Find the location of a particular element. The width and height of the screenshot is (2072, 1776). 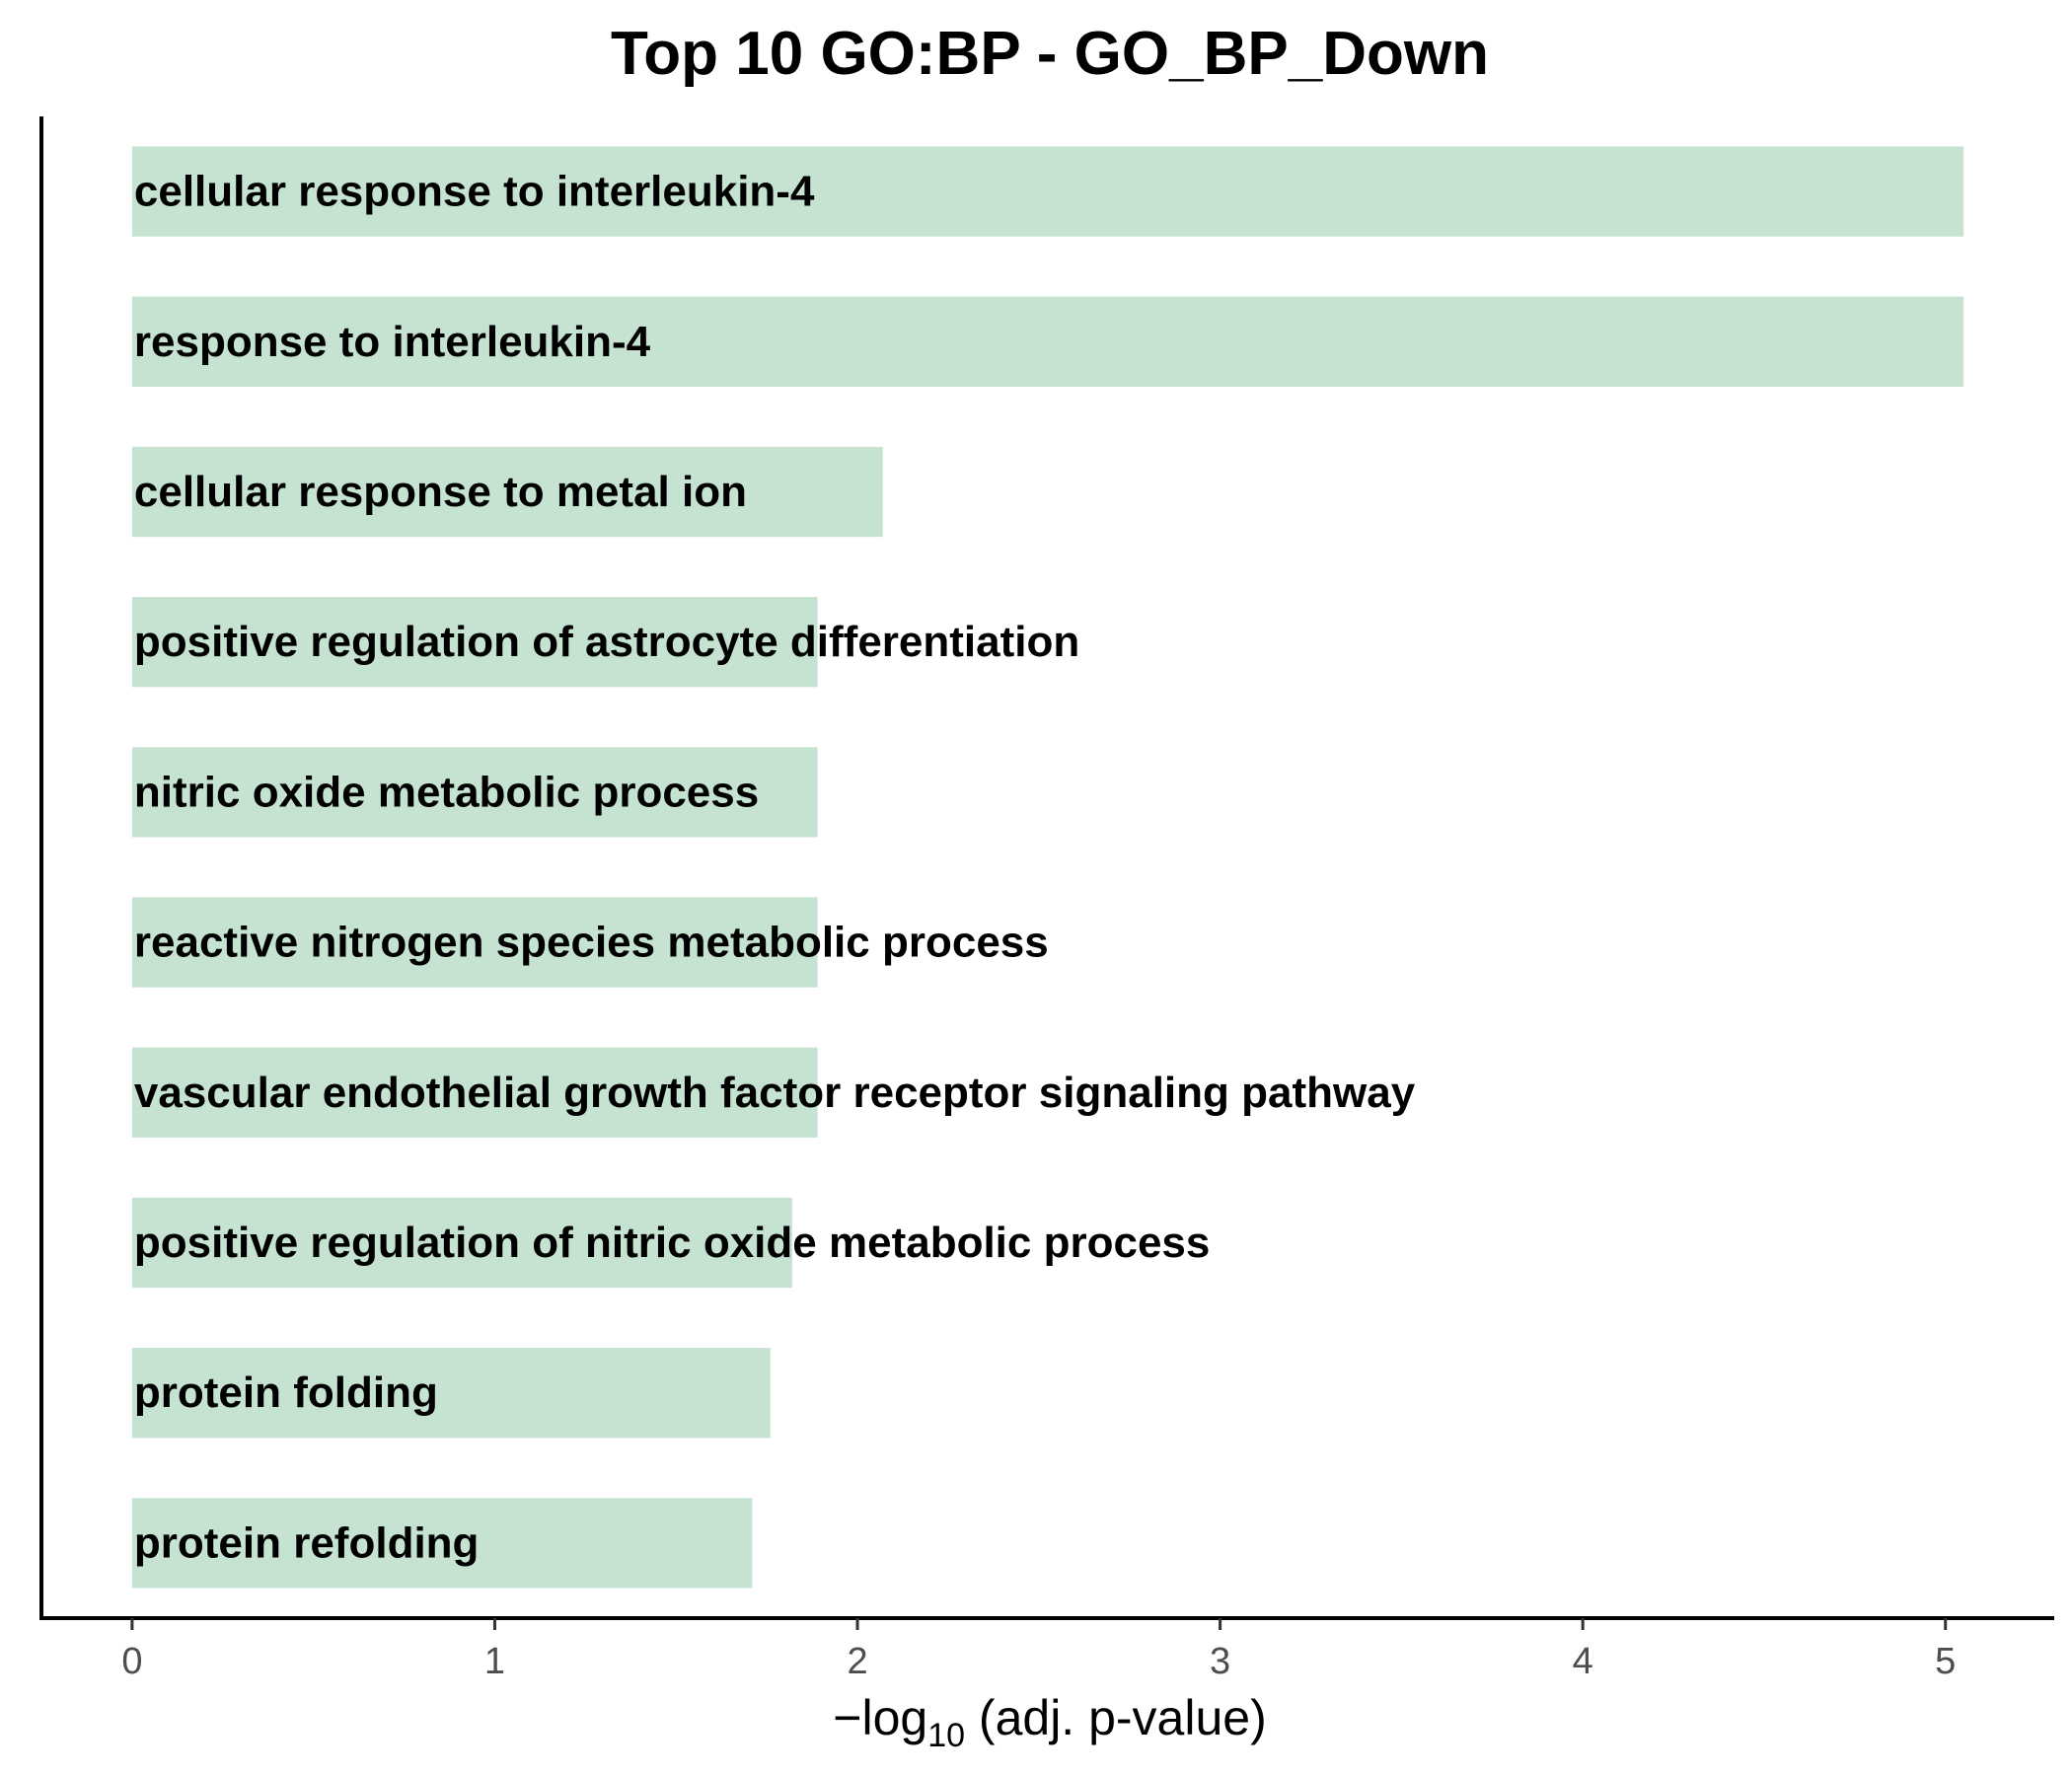

x-tick-label: 2 is located at coordinates (857, 1662).